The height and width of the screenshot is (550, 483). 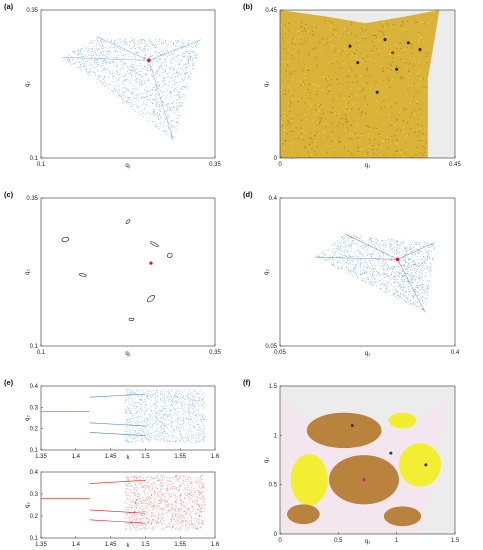 I want to click on chart-b-ylabel: q₂, so click(x=267, y=83).